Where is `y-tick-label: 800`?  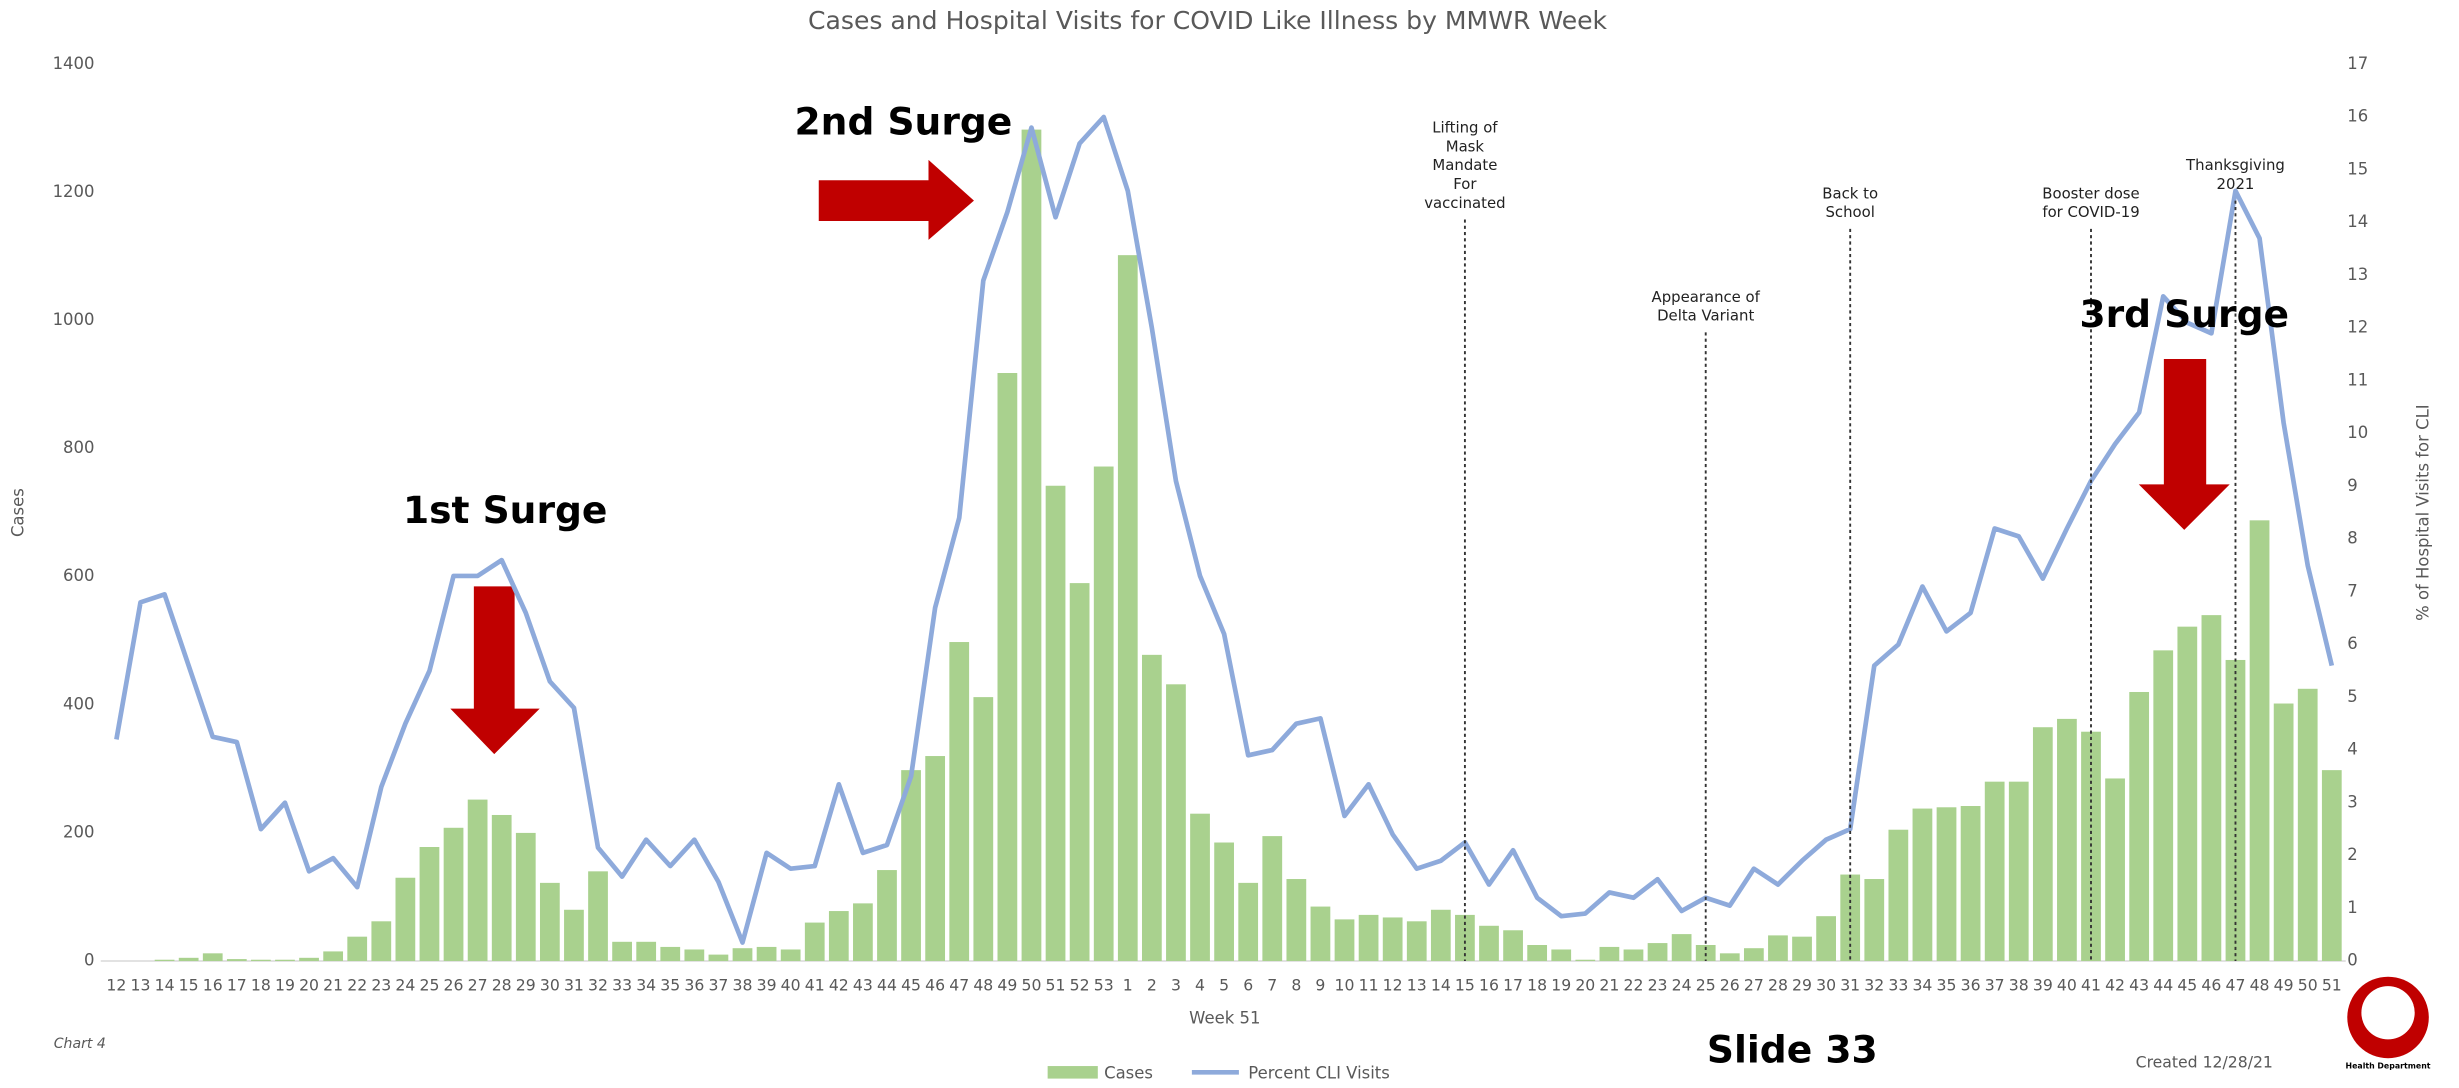
y-tick-label: 800 is located at coordinates (78, 447).